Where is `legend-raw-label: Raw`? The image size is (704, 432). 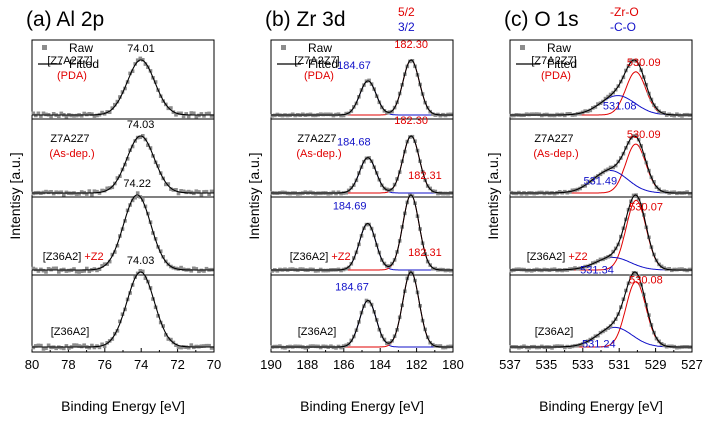
legend-raw-label: Raw is located at coordinates (81, 48).